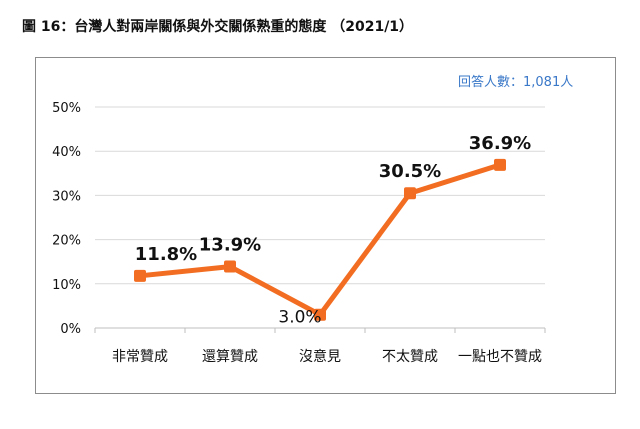 The image size is (640, 429). Describe the element at coordinates (66, 219) in the screenshot. I see `y-axis-ticks: 0% 10% 20% 30% 40% 50%` at that location.